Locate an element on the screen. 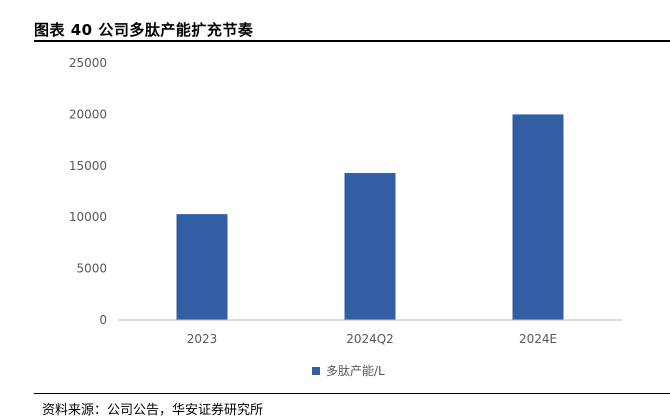 The height and width of the screenshot is (418, 670). y-tick-label: 5000 is located at coordinates (91, 269).